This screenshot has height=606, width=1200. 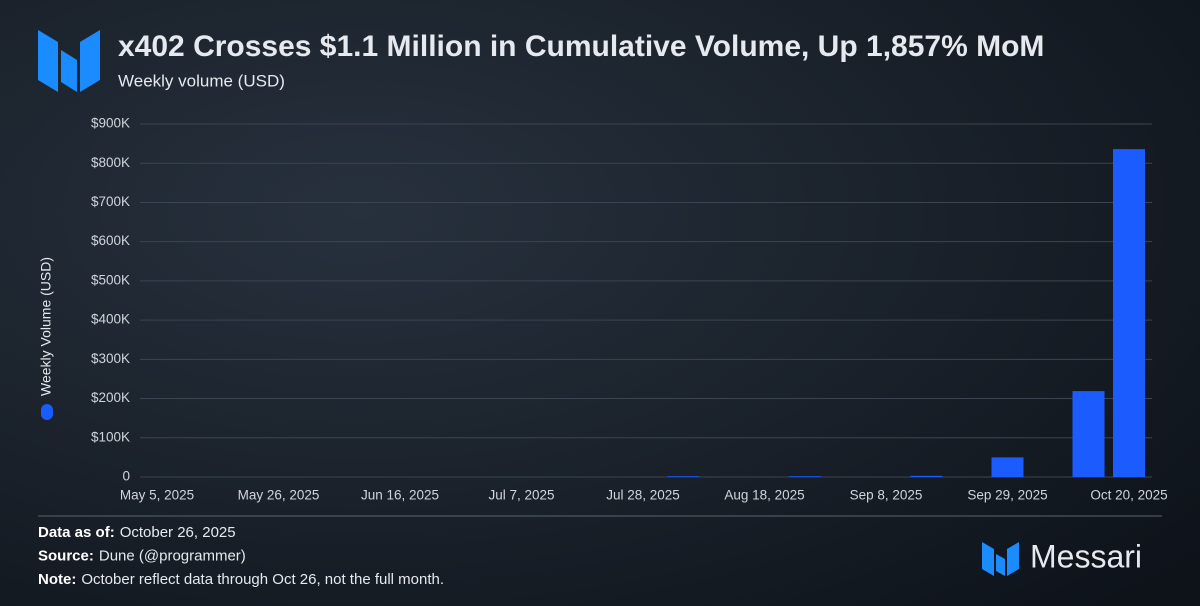 What do you see at coordinates (1086, 556) in the screenshot?
I see `brand-name: Messari` at bounding box center [1086, 556].